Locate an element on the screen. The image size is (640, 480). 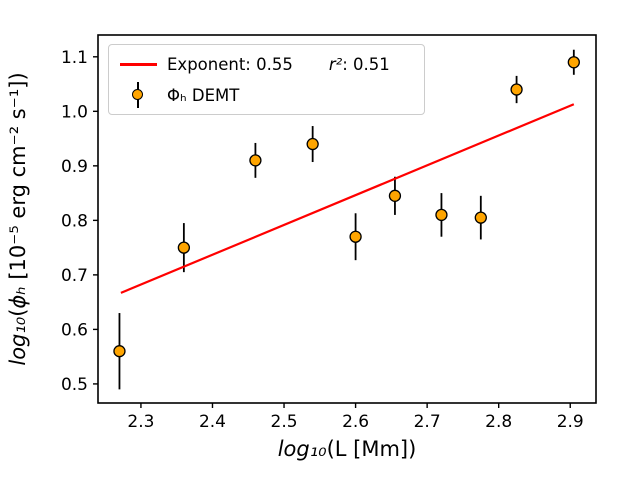
legend-label-part: Exponent: 0.55 is located at coordinates (230, 64).